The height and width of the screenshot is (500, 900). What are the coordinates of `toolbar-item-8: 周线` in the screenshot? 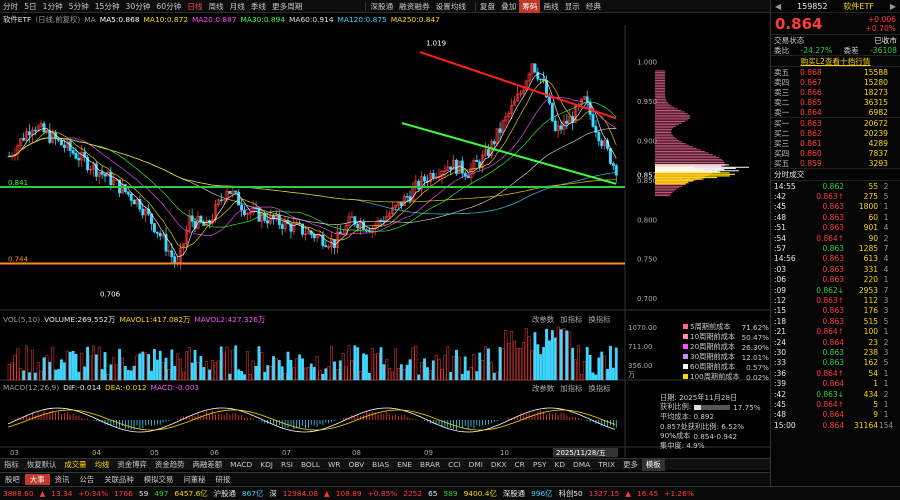 It's located at (215, 6).